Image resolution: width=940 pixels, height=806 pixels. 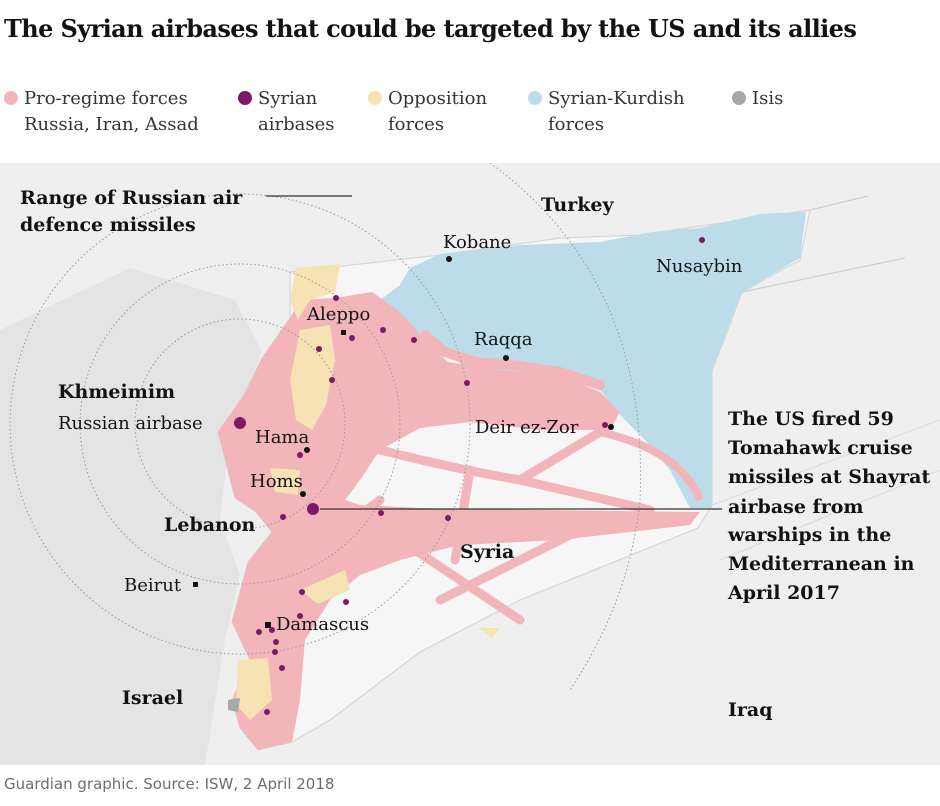 I want to click on legend-kurdish-label: Syrian-Kurdish, so click(x=616, y=98).